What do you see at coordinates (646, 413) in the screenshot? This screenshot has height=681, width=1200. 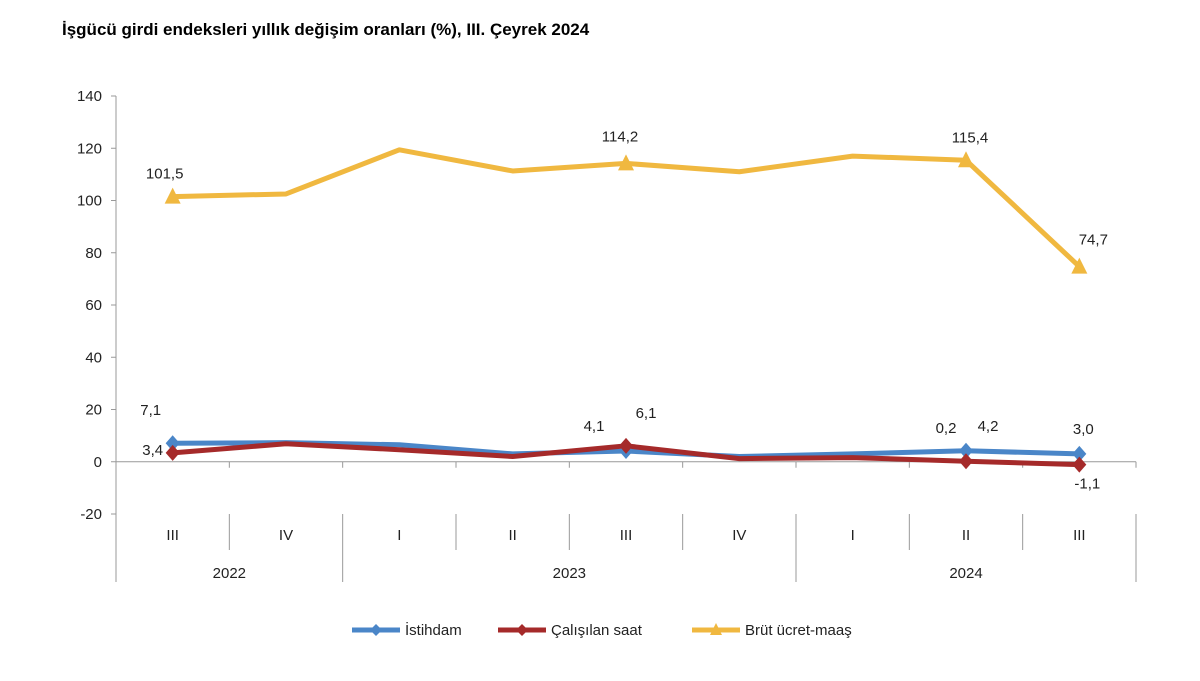 I see `data-label: 6,1` at bounding box center [646, 413].